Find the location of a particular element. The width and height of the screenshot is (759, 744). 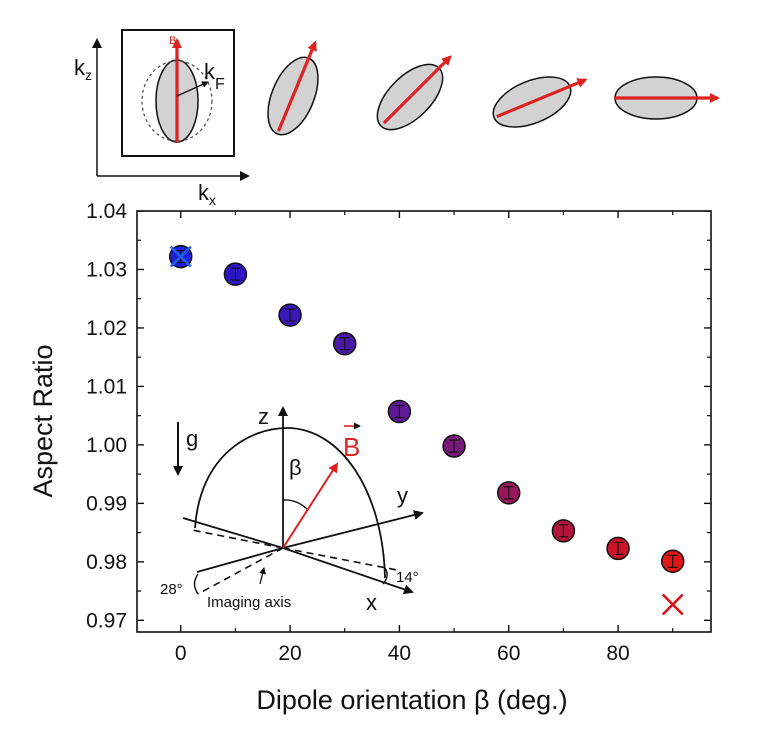

angle-28-label: 28° is located at coordinates (171, 589).